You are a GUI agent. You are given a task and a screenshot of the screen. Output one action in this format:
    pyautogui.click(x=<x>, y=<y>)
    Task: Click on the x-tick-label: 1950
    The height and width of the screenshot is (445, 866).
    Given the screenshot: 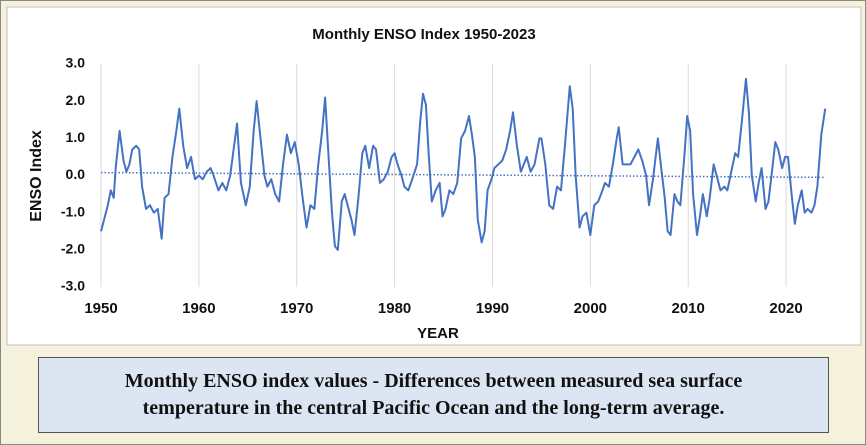 What is the action you would take?
    pyautogui.click(x=100, y=308)
    